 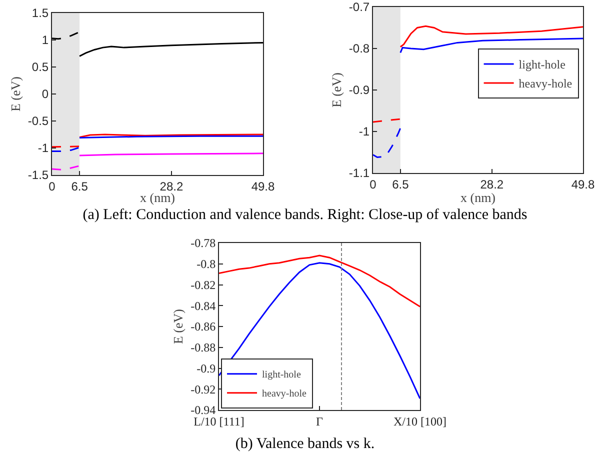 I want to click on text: (a) Left: Conduction and valence bands. Right: Close-up of valence bands, so click(x=305, y=215).